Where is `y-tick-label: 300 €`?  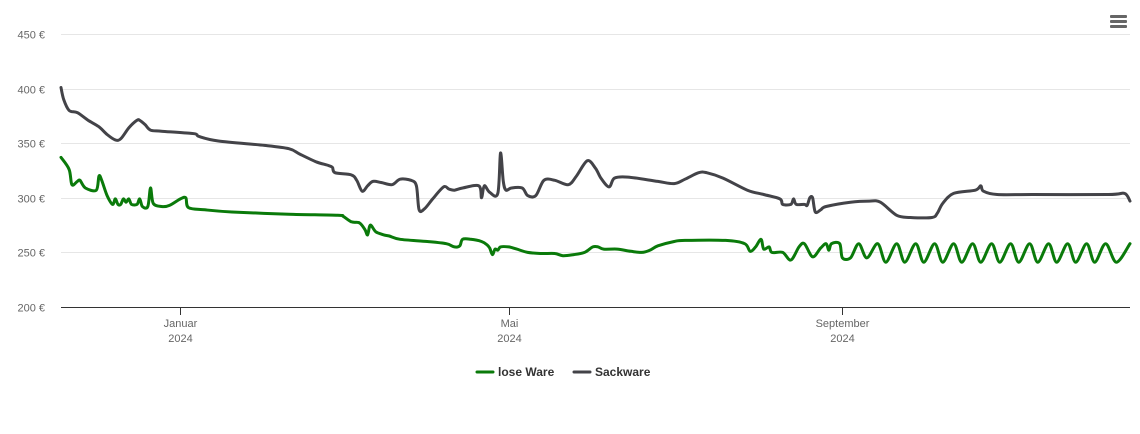 y-tick-label: 300 € is located at coordinates (31, 200).